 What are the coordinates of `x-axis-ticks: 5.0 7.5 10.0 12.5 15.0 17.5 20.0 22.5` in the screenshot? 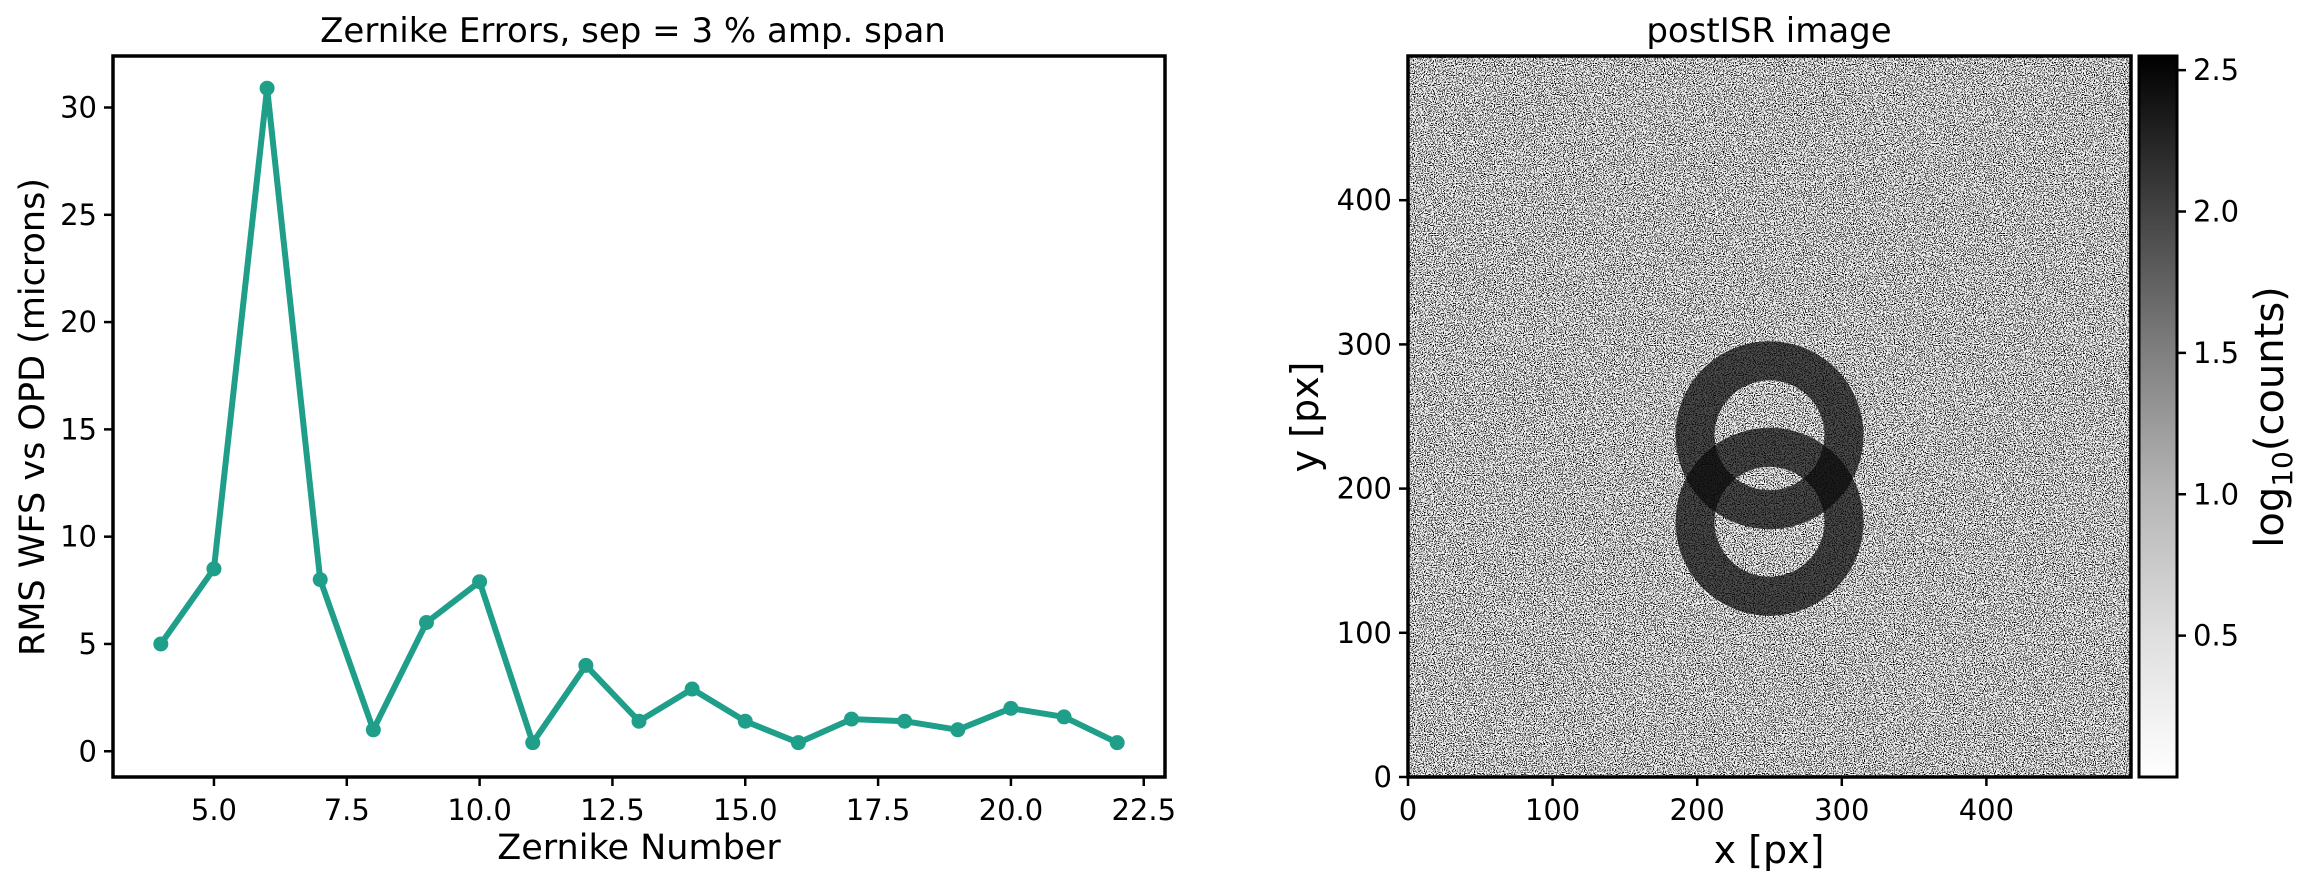 It's located at (683, 802).